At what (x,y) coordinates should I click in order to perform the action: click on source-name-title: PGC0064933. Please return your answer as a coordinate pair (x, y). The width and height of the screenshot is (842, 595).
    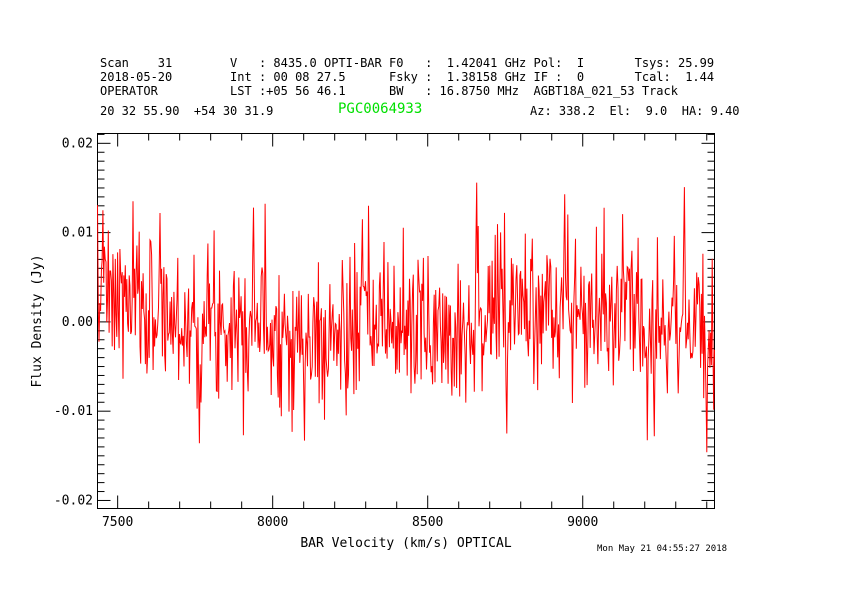
    Looking at the image, I should click on (380, 109).